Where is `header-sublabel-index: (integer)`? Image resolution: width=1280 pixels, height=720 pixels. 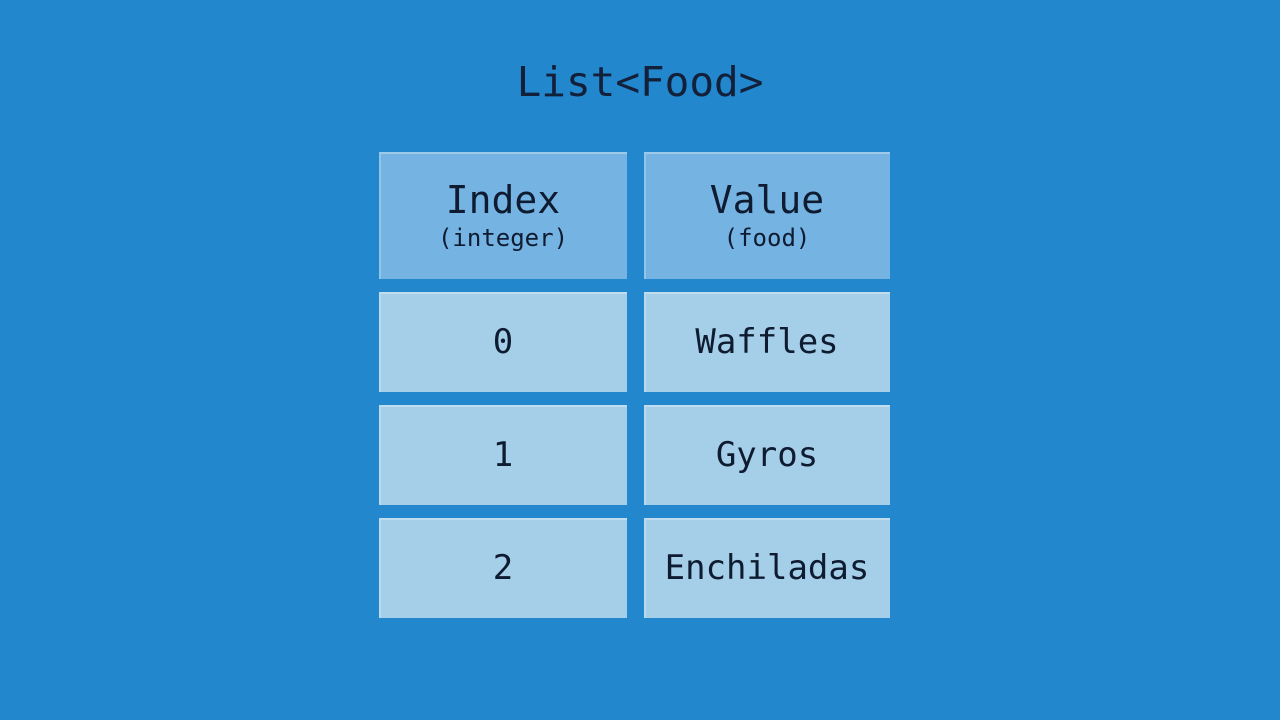 header-sublabel-index: (integer) is located at coordinates (503, 238).